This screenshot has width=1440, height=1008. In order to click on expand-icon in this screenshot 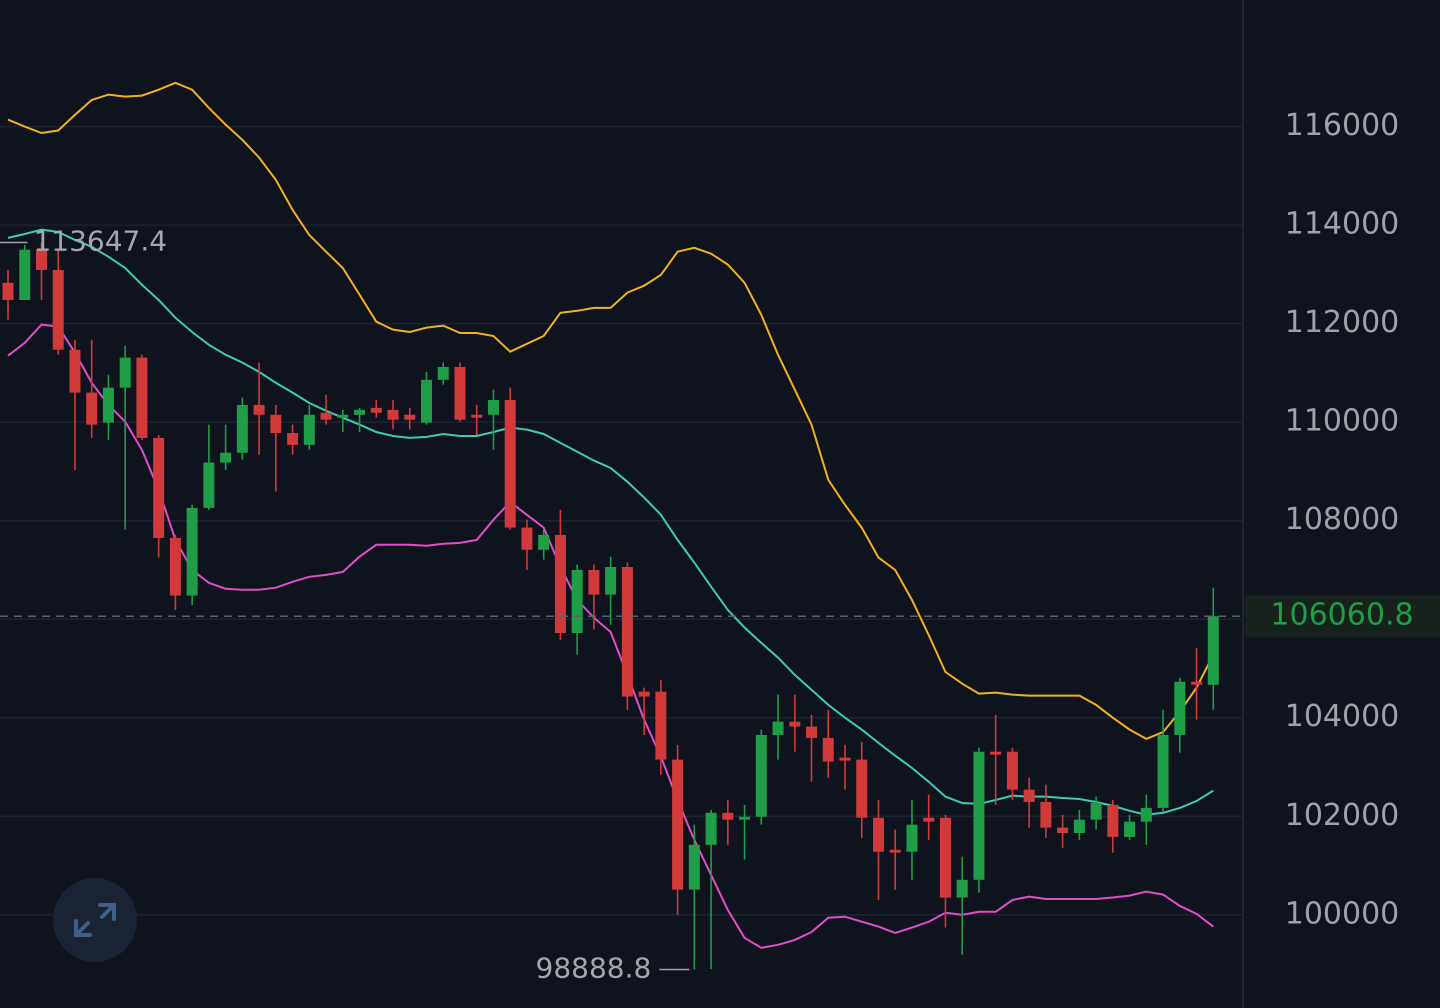, I will do `click(95, 920)`.